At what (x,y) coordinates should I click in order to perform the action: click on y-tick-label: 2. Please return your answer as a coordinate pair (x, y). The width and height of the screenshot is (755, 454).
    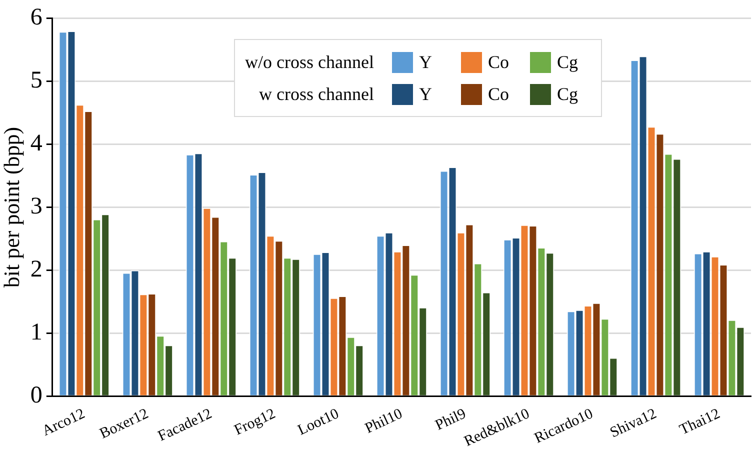
    Looking at the image, I should click on (36, 269).